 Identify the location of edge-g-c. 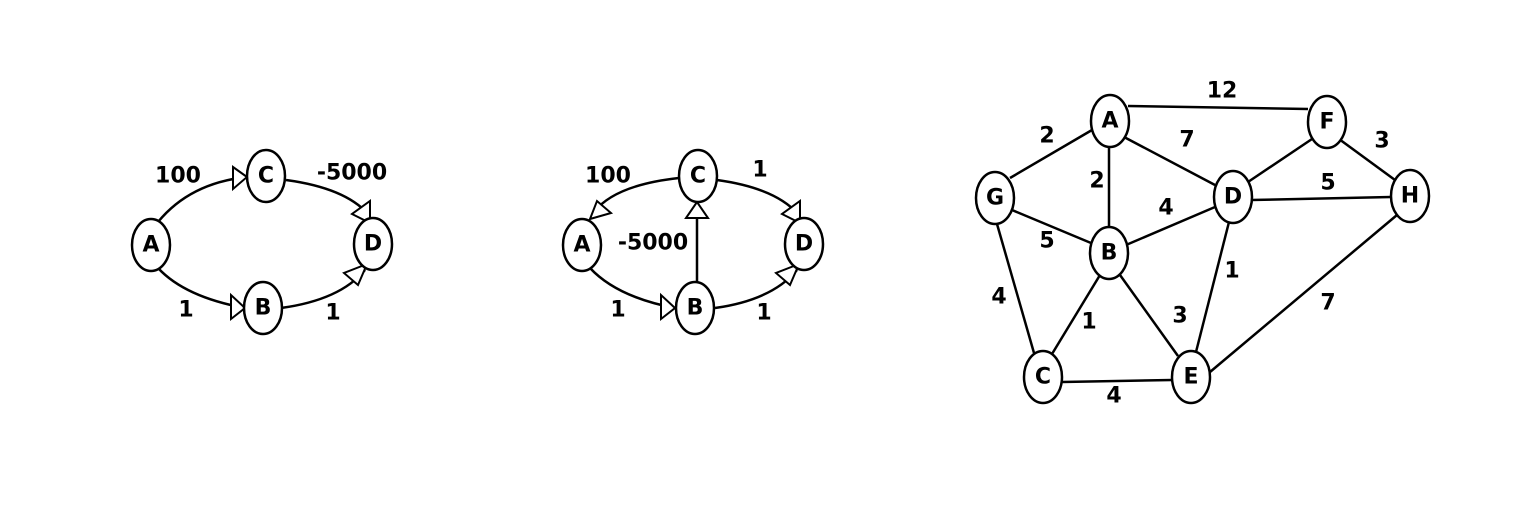
(1015, 288).